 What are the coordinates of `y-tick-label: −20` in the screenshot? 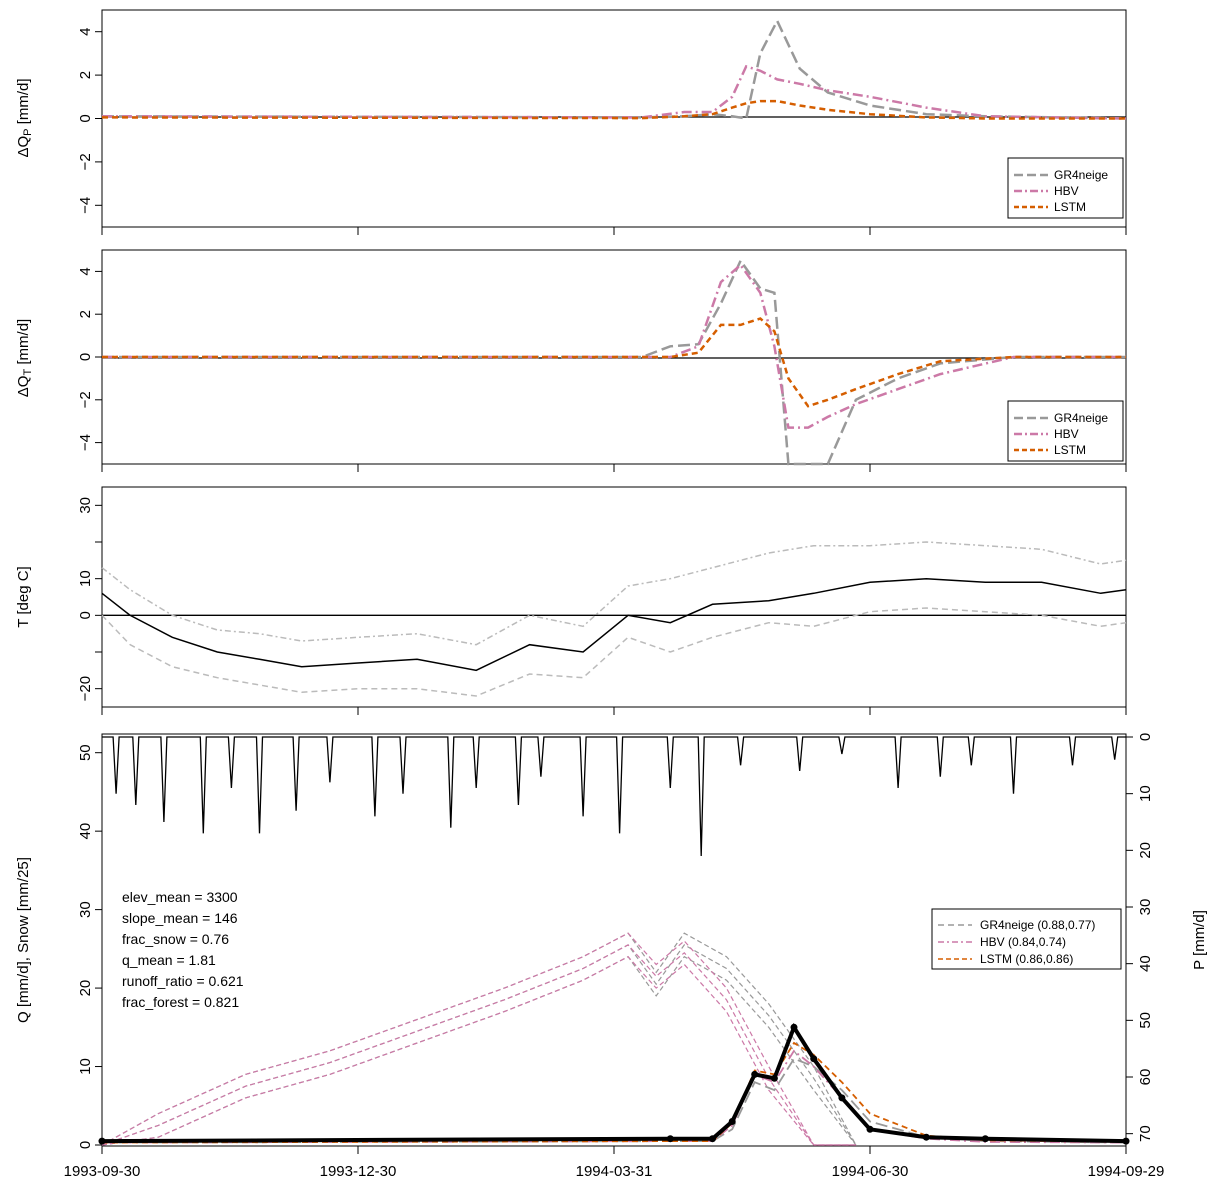 It's located at (85, 688).